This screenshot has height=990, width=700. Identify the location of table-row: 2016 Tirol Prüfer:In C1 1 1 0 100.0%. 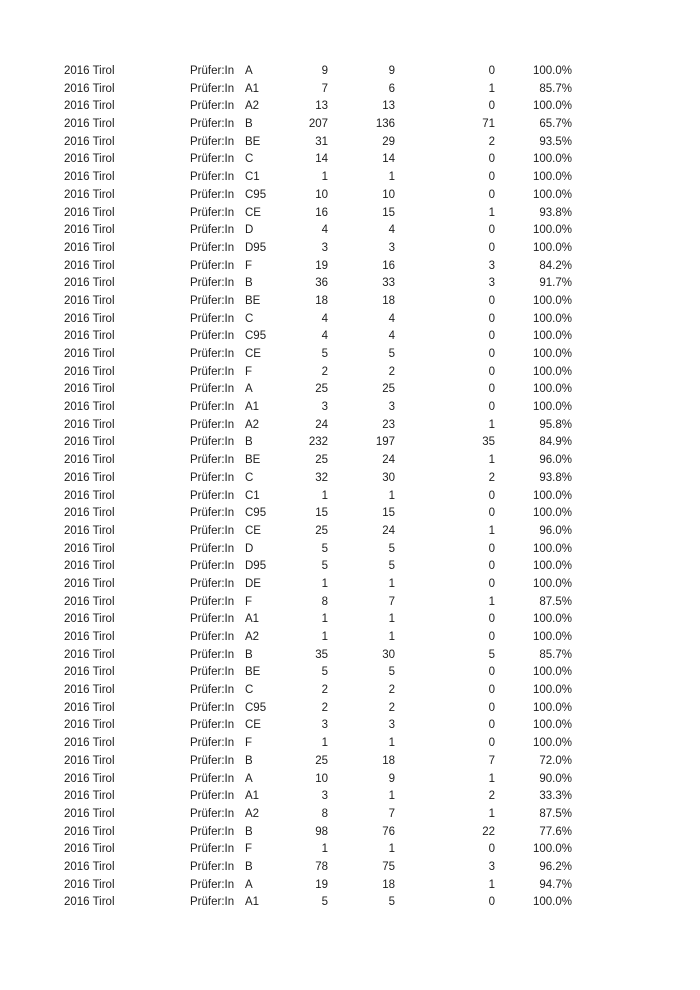
(350, 497).